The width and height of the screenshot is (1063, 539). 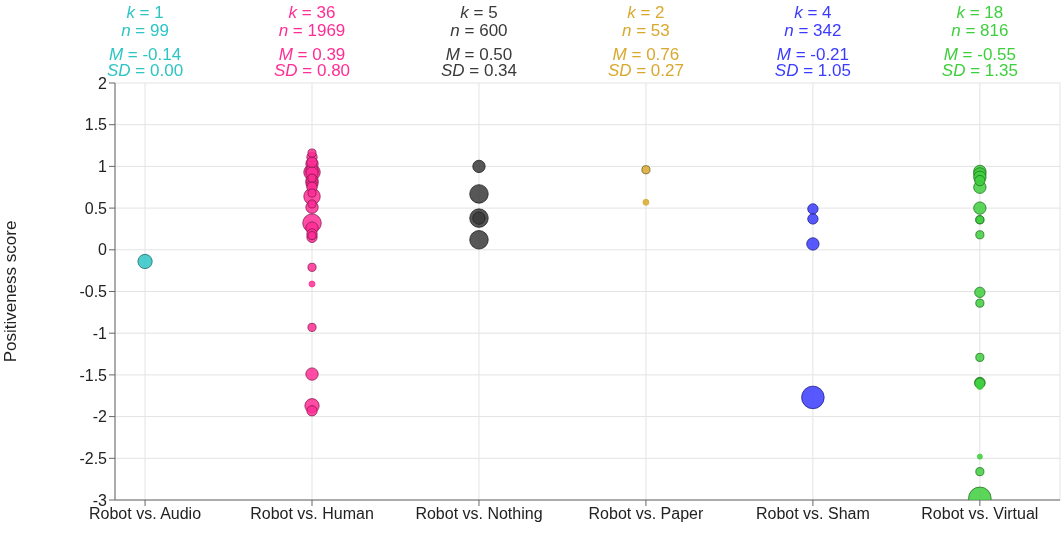 I want to click on text: SD = 0.27, so click(x=645, y=70).